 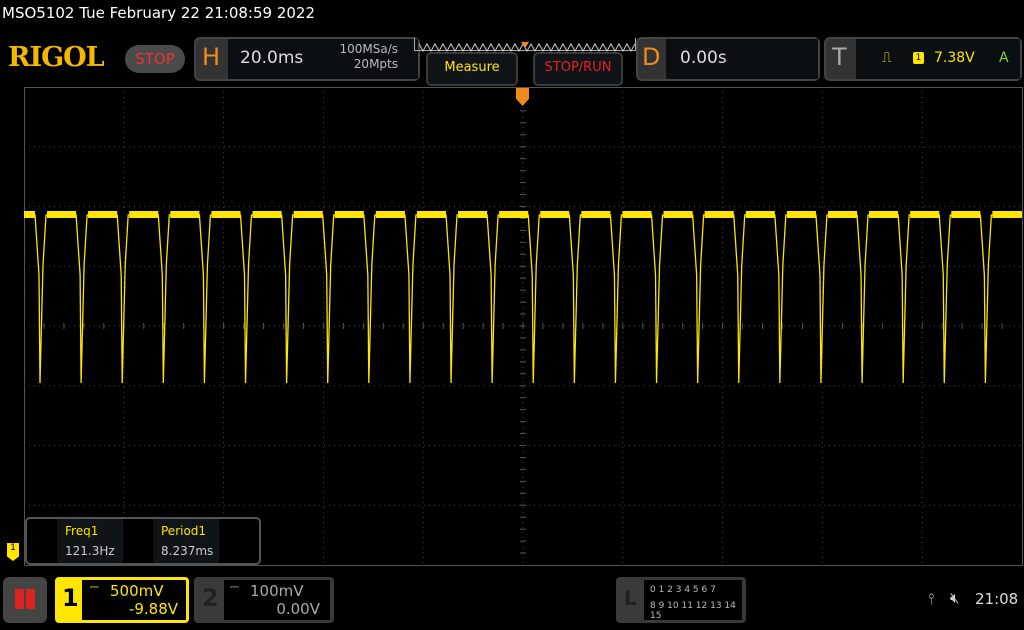 I want to click on memory-position-bar, so click(x=525, y=45).